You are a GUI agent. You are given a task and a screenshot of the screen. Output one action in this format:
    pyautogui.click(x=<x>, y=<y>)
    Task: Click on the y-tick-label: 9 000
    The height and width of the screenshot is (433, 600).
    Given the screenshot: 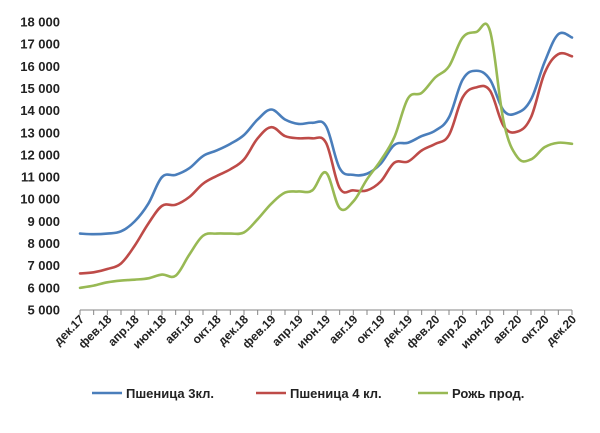 What is the action you would take?
    pyautogui.click(x=43, y=221)
    